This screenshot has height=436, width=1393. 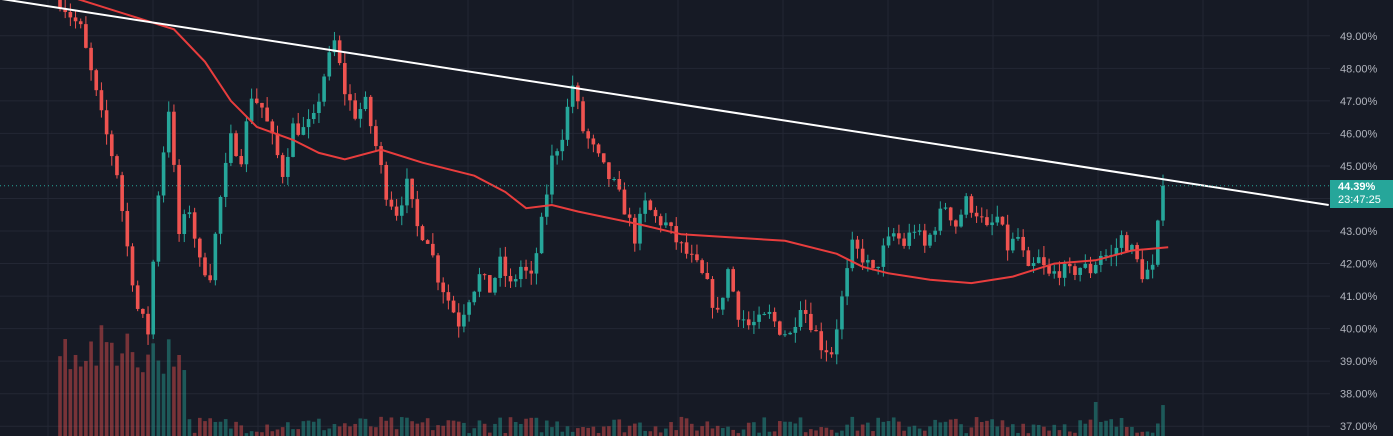 I want to click on y-tick-label: 49.00%, so click(x=1359, y=37).